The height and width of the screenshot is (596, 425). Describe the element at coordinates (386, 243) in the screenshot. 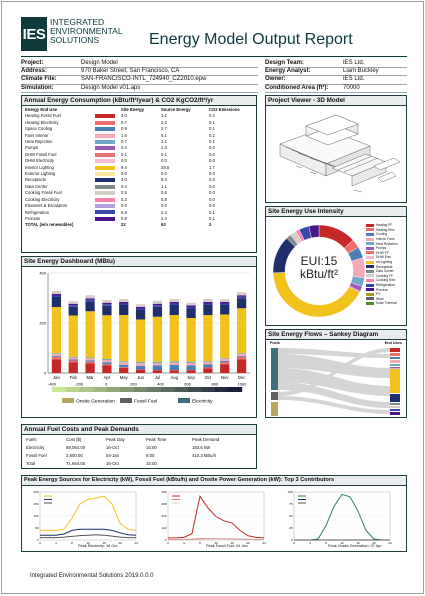

I see `eui-legend-item: Heat Rejection` at that location.